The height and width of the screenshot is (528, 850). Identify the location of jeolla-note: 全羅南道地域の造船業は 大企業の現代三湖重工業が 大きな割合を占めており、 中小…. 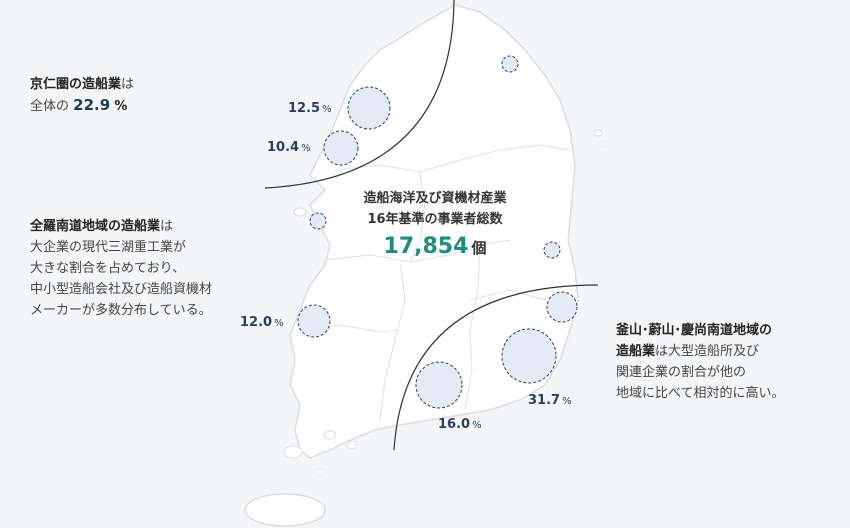
(121, 268).